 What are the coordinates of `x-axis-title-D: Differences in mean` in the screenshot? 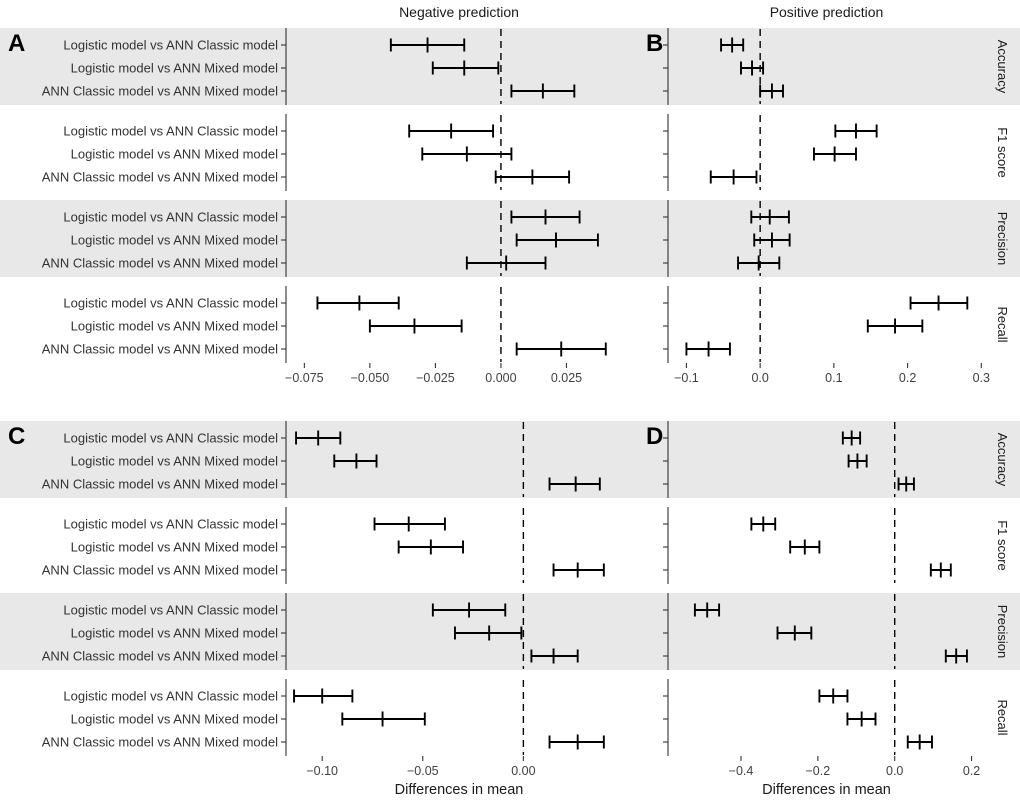 It's located at (826, 790).